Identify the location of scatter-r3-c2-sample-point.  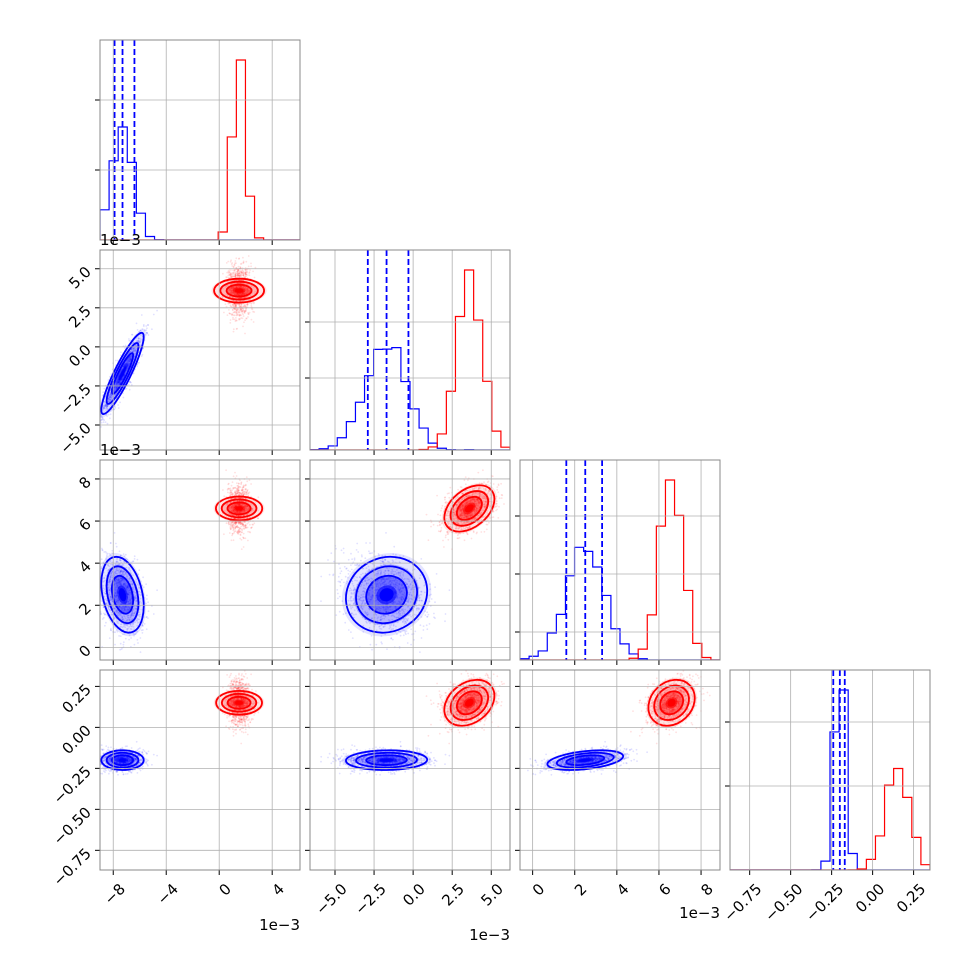
(422, 600).